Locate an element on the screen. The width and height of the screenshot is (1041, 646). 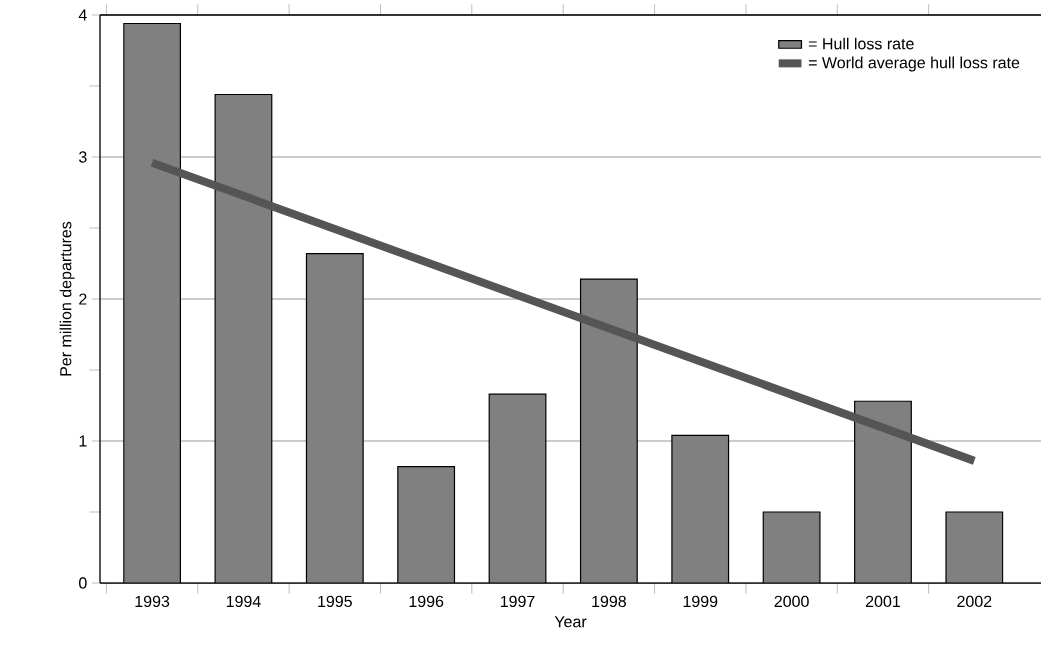
x-axis-title: Year is located at coordinates (570, 622).